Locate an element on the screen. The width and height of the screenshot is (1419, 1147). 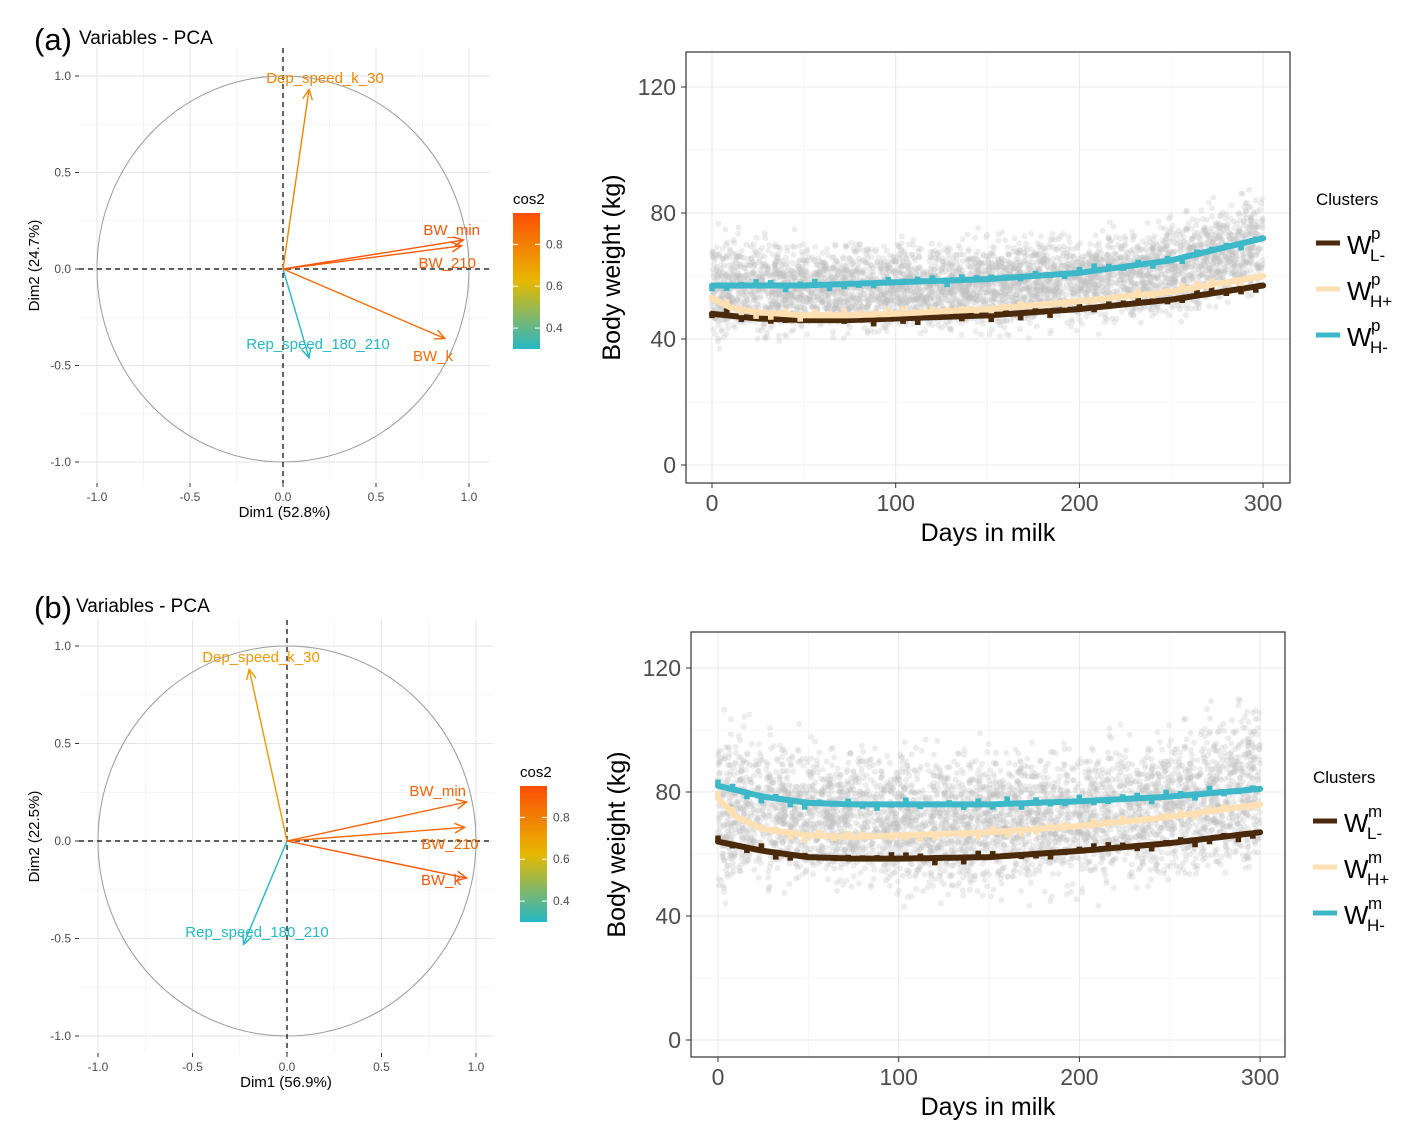
variable-label: Dep_speed_k_30 is located at coordinates (325, 78).